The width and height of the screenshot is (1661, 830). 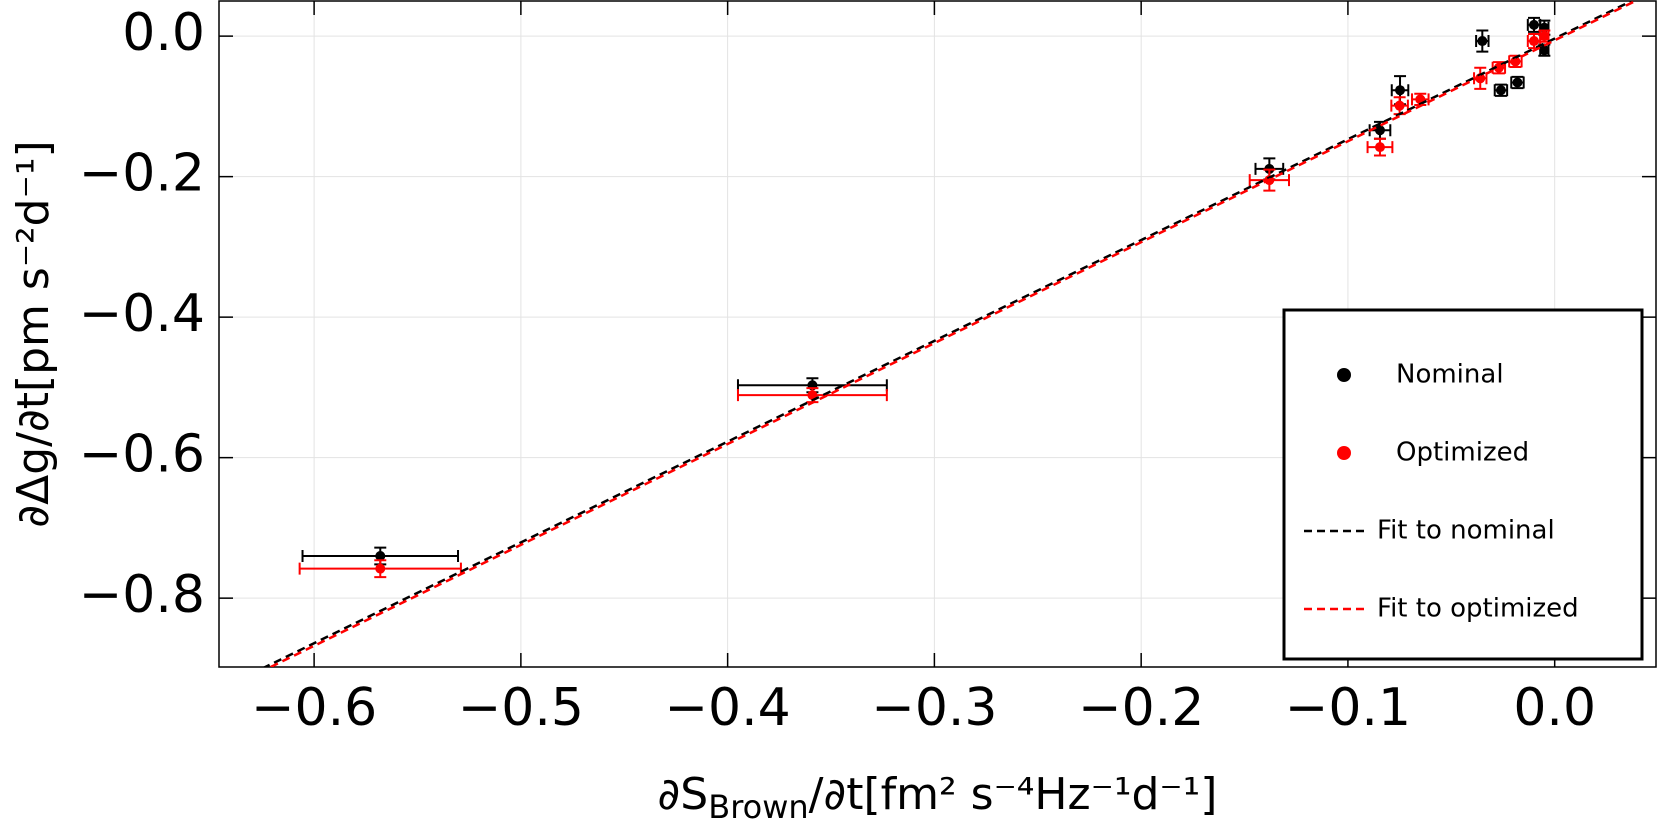 I want to click on y-axis-label: ∂Δg/∂t[pm s⁻²d⁻¹], so click(x=33, y=333).